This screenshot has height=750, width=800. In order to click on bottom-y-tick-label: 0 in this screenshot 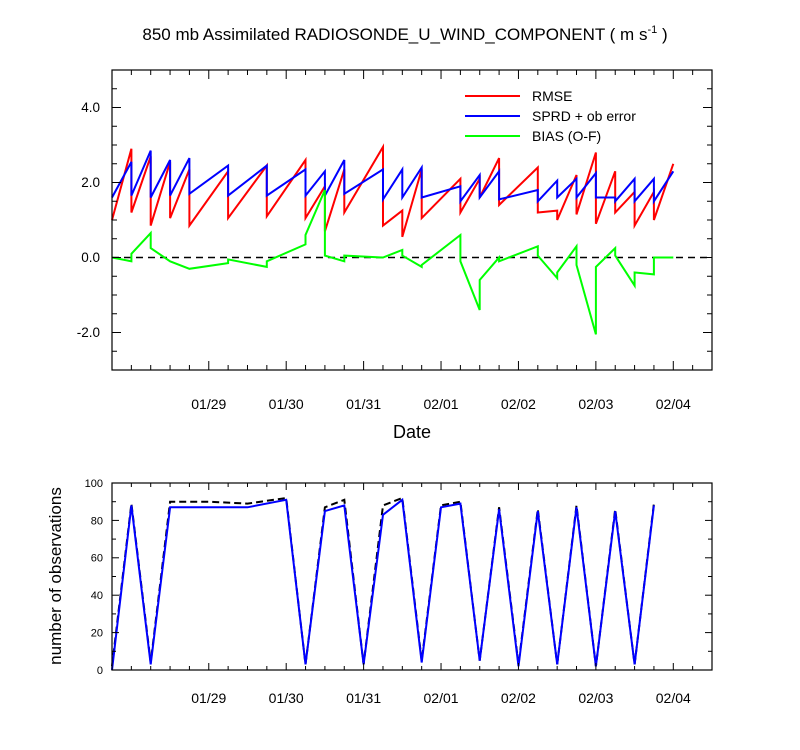, I will do `click(100, 671)`.